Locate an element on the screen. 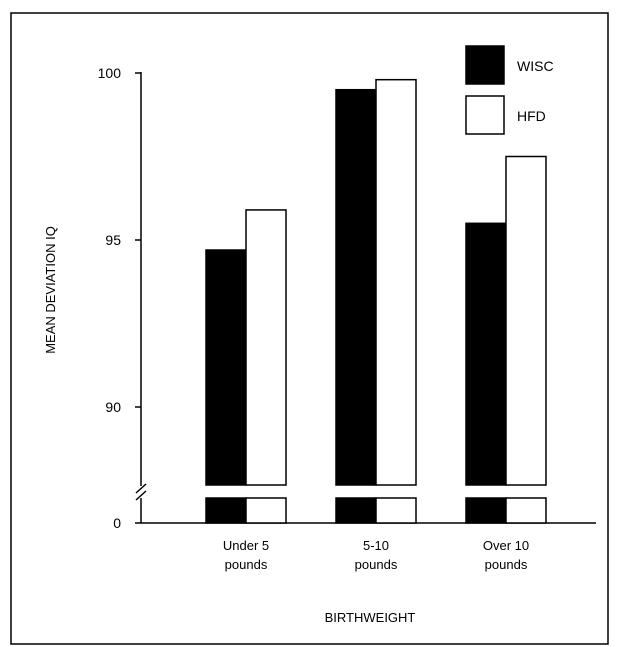 The image size is (619, 647). category-label: Under 5 is located at coordinates (246, 545).